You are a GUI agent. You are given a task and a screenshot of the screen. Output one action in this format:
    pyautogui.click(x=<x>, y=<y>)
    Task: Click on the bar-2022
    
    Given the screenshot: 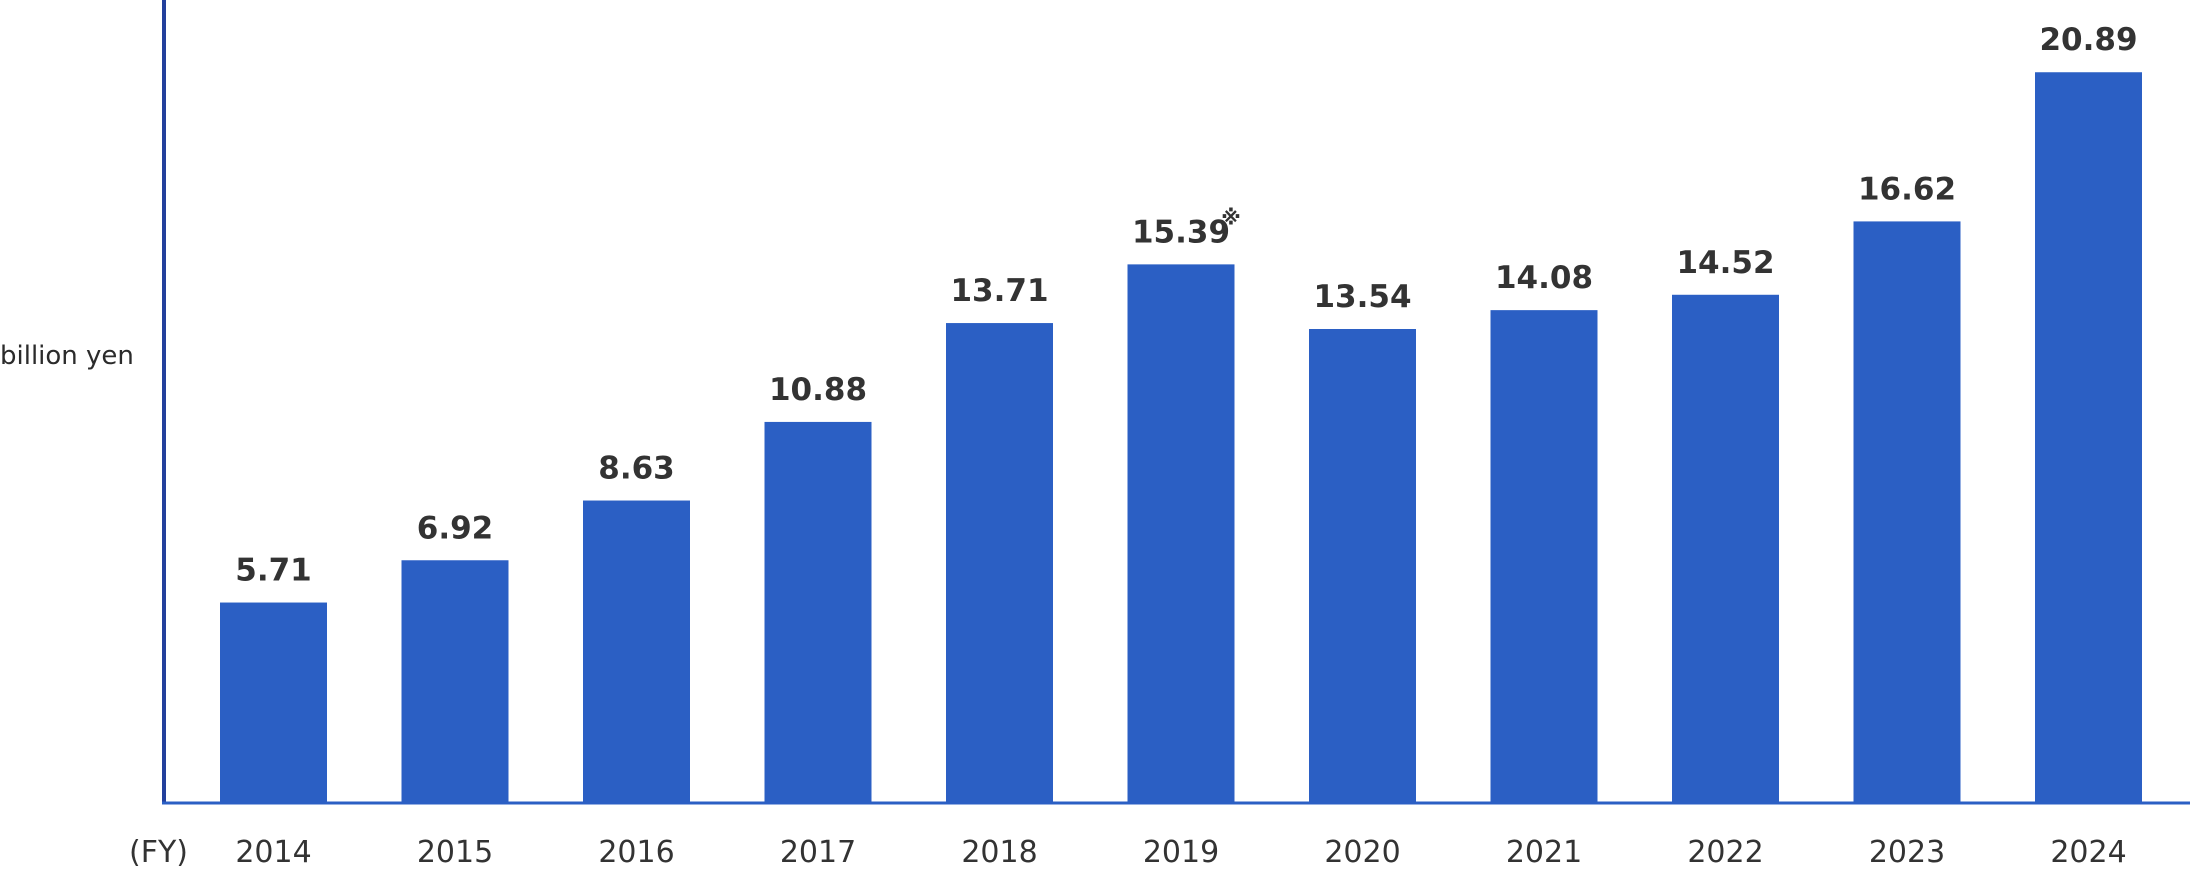 What is the action you would take?
    pyautogui.click(x=1725, y=548)
    